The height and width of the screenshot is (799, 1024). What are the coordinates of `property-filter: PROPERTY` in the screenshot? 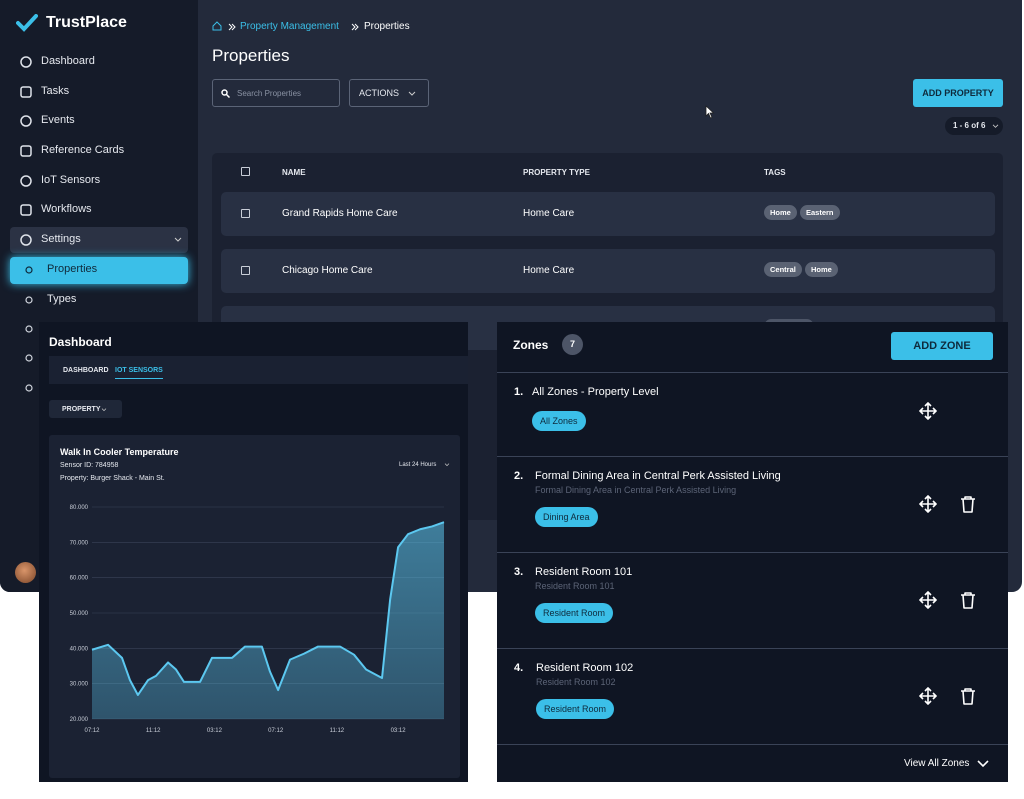 It's located at (85, 409).